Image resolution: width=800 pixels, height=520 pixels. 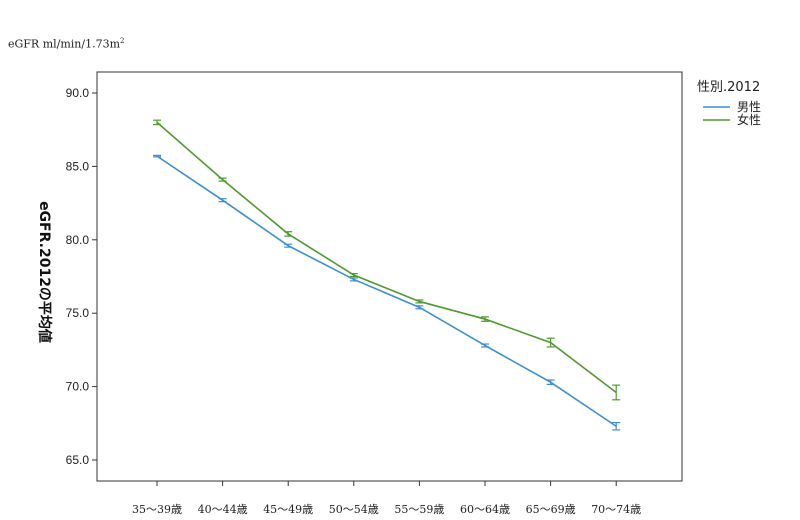 I want to click on y-axis-label: eGFR.2012の平均値, so click(x=44, y=272).